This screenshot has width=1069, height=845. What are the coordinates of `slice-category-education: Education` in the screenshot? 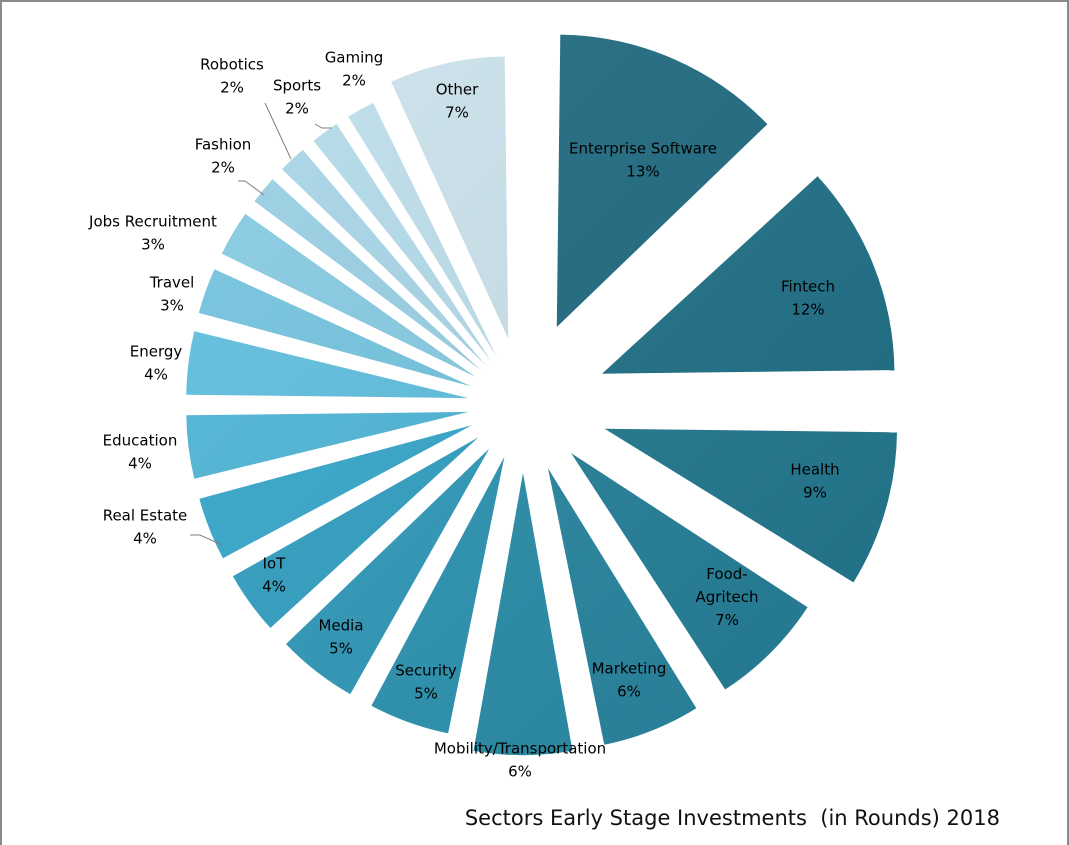 It's located at (140, 441).